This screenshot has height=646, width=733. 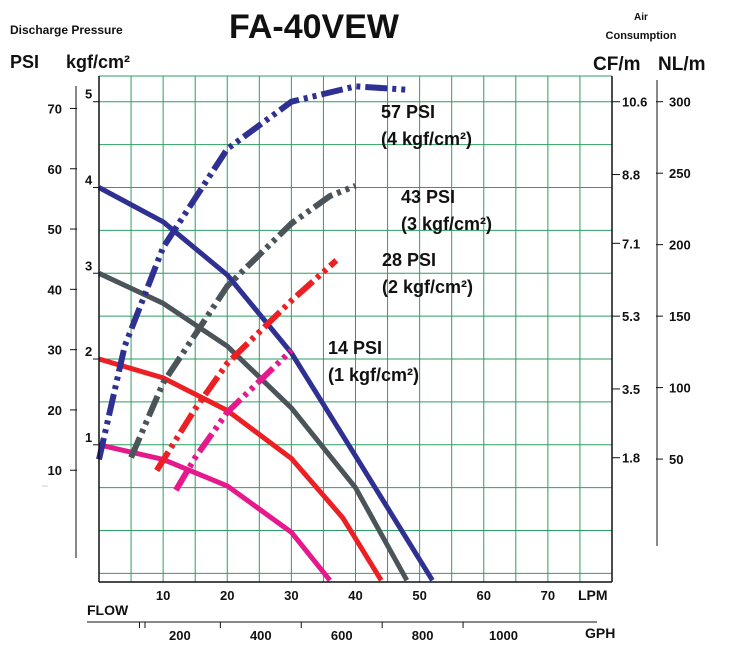 I want to click on air-curve-label-3-kgf: (2 kgf/cm²), so click(x=427, y=287).